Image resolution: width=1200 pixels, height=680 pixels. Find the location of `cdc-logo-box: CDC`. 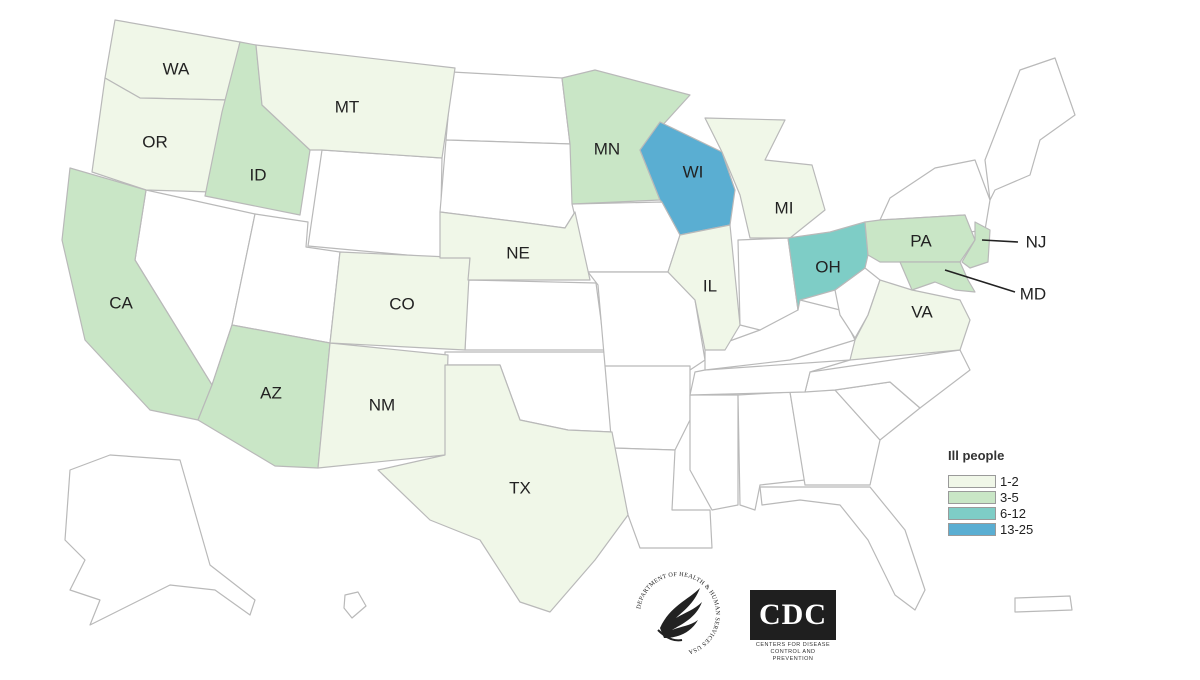

cdc-logo-box: CDC is located at coordinates (793, 615).